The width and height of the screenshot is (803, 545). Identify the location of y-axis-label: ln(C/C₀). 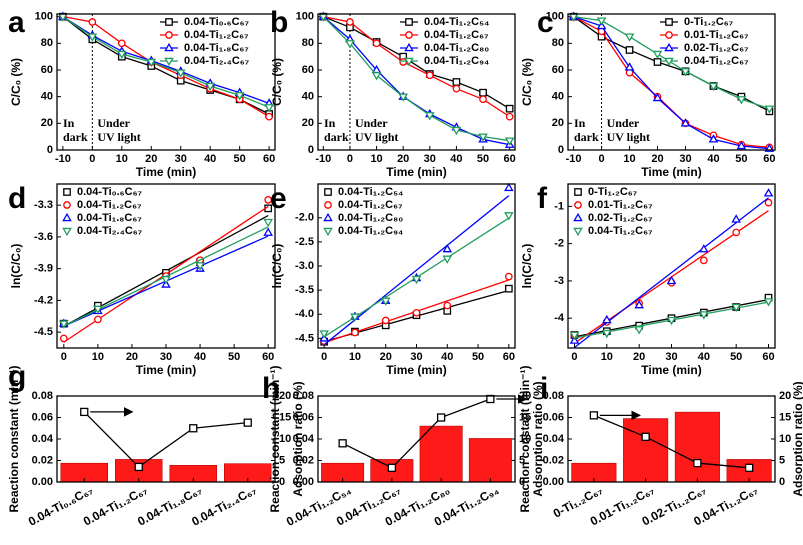
(16, 266).